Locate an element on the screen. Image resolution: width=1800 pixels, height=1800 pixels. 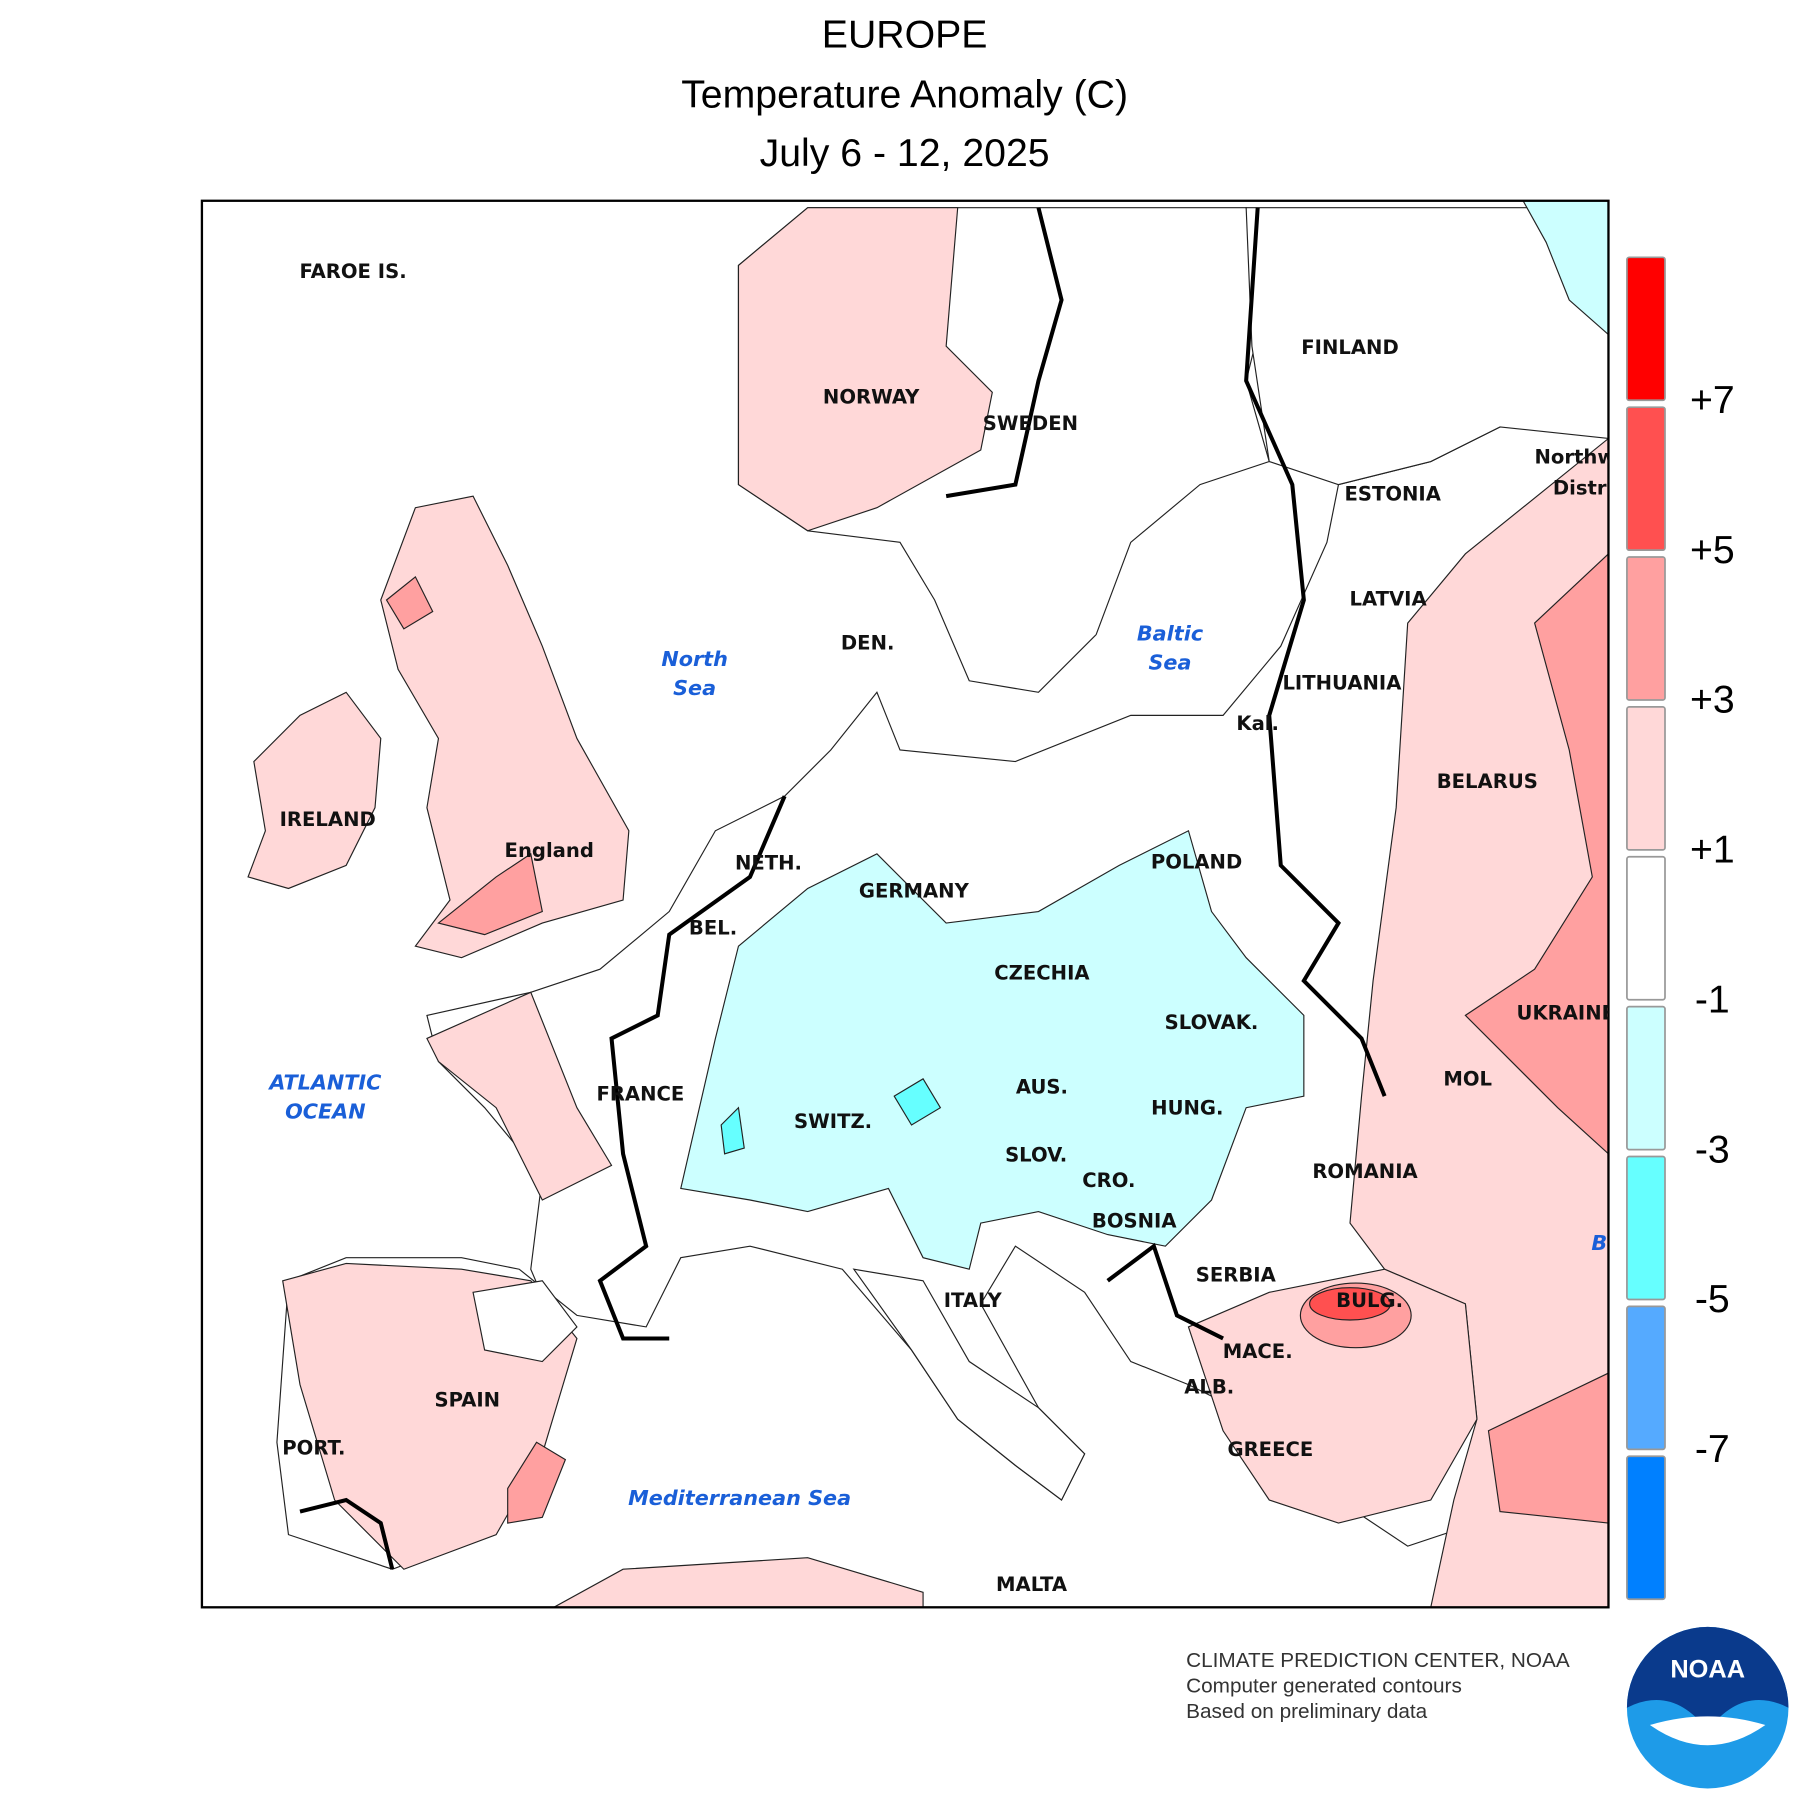
country-label: DEN. is located at coordinates (868, 642).